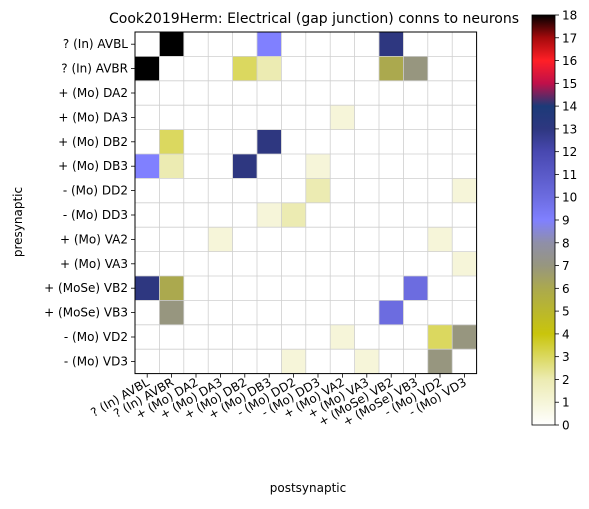 This screenshot has width=589, height=509. I want to click on colorbar-tick-label: 1, so click(566, 403).